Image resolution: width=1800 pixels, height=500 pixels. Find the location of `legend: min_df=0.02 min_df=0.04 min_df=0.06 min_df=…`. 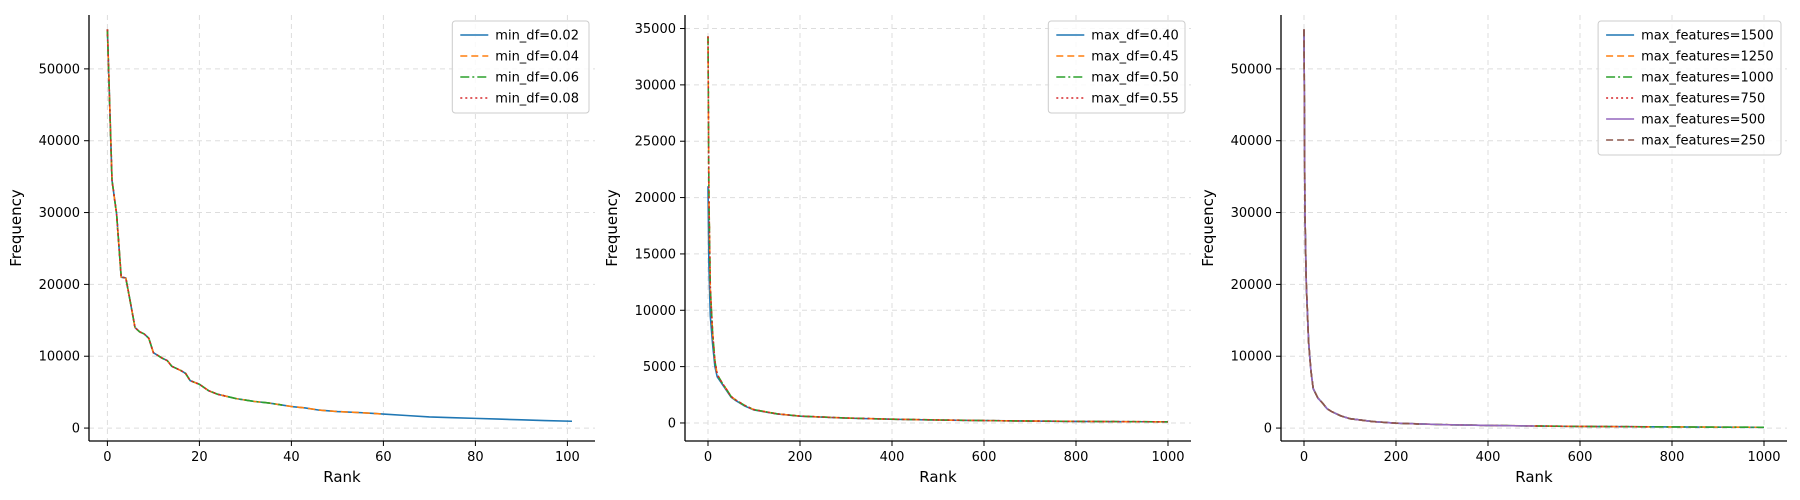

legend: min_df=0.02 min_df=0.04 min_df=0.06 min_df=… is located at coordinates (520, 67).